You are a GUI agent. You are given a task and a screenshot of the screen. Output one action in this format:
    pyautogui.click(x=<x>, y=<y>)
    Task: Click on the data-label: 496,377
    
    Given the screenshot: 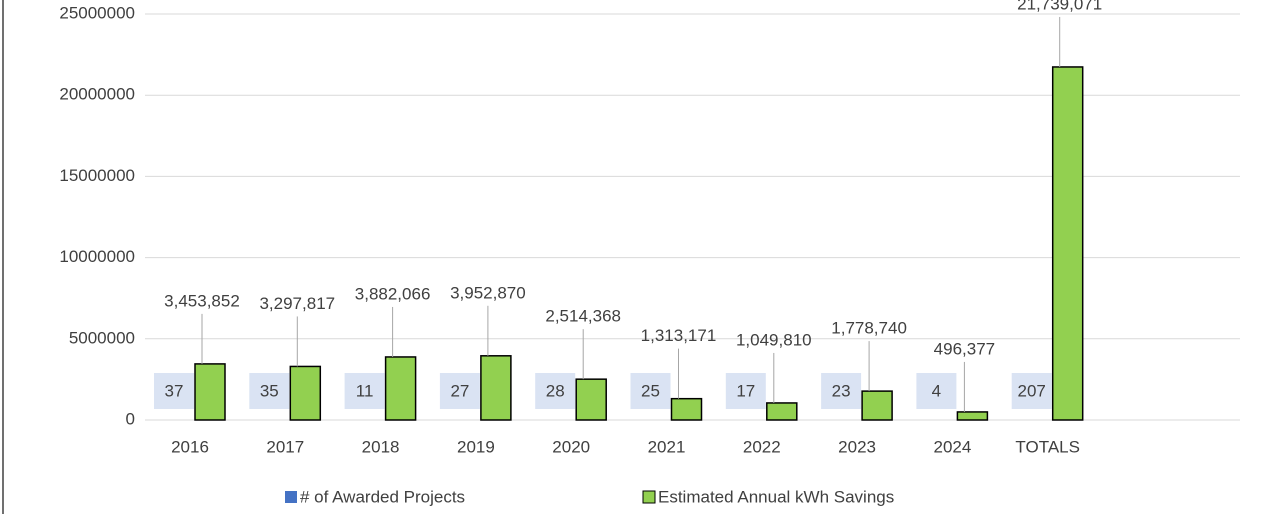 What is the action you would take?
    pyautogui.click(x=964, y=348)
    